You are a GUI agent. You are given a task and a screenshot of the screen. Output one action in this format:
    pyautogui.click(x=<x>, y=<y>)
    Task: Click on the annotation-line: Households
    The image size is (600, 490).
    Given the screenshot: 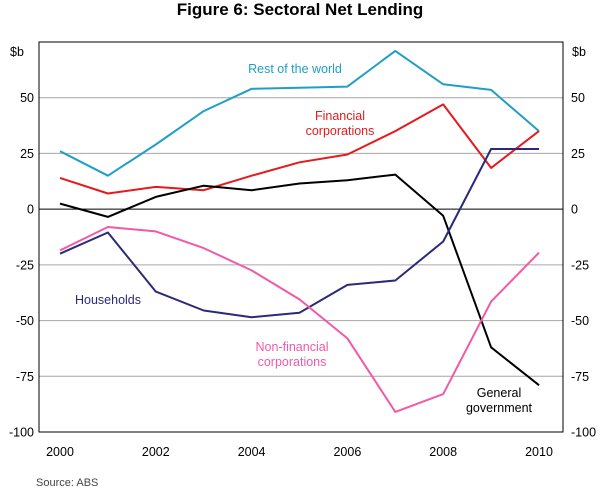 What is the action you would take?
    pyautogui.click(x=108, y=300)
    